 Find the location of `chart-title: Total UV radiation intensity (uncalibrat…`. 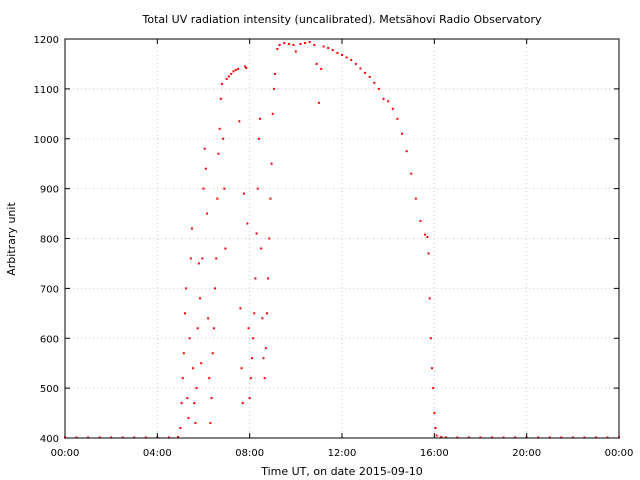

chart-title: Total UV radiation intensity (uncalibrat… is located at coordinates (342, 19).